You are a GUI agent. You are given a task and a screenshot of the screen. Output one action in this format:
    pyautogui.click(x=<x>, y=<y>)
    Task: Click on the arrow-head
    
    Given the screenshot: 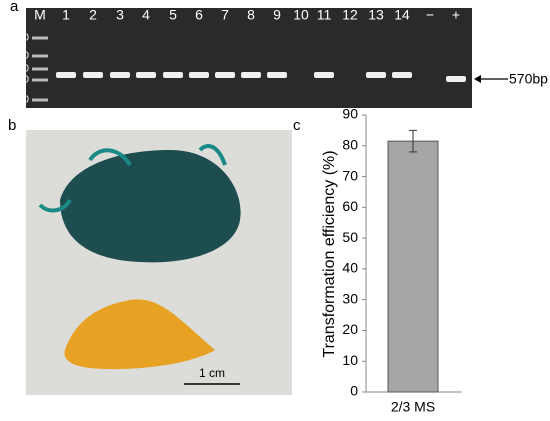 What is the action you would take?
    pyautogui.click(x=477, y=79)
    